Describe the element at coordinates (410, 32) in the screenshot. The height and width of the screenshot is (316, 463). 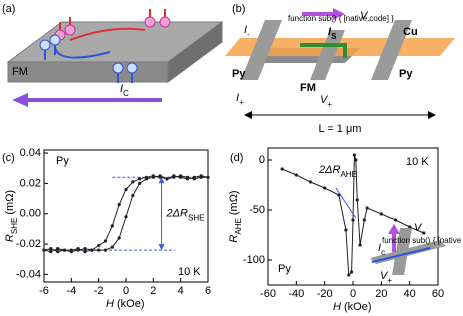
I see `cu-label: Cu` at that location.